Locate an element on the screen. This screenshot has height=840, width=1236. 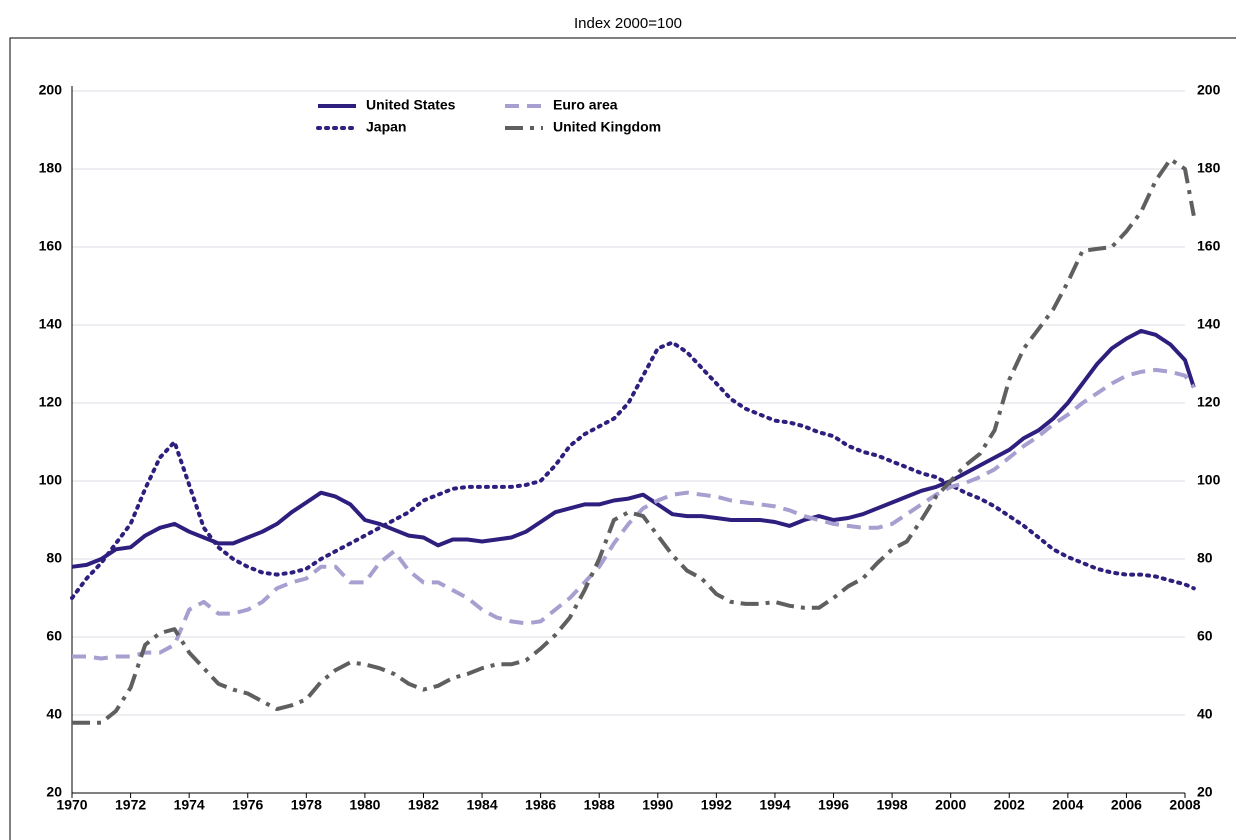
y2-tick-label: 40 is located at coordinates (1205, 714).